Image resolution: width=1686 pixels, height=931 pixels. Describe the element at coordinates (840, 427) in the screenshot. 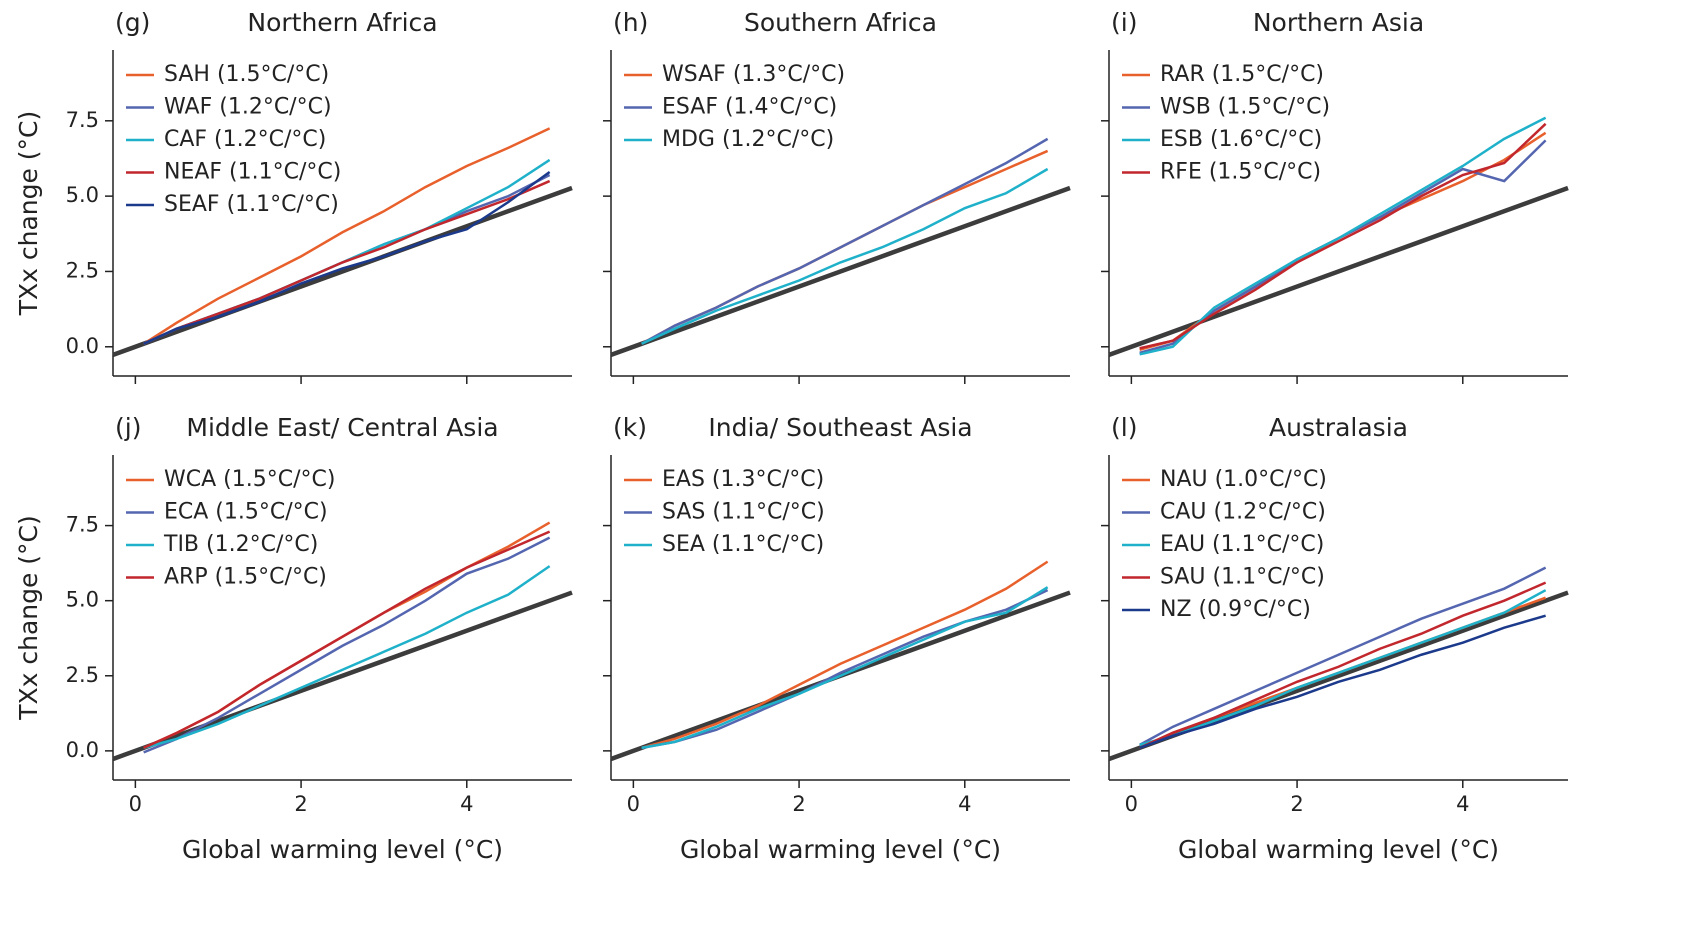

I see `panel-title: India/ Southeast Asia` at that location.